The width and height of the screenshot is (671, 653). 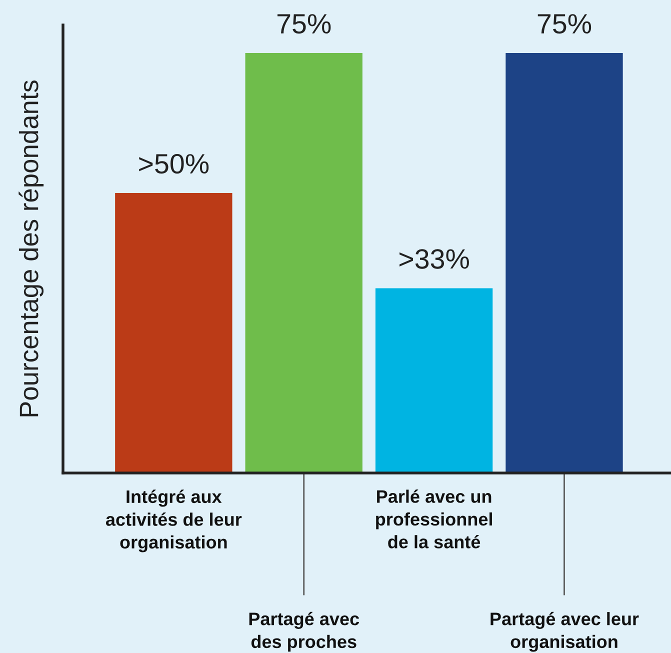 What do you see at coordinates (564, 632) in the screenshot?
I see `x-tick-label: Partagé avec leur organisation` at bounding box center [564, 632].